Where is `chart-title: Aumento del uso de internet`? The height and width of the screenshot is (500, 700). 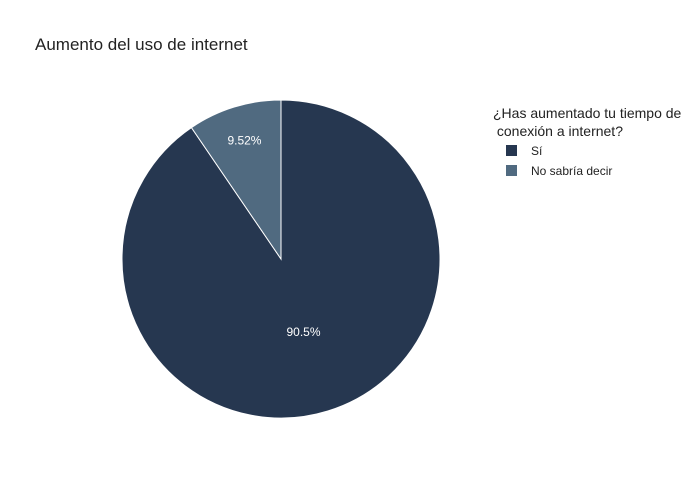 chart-title: Aumento del uso de internet is located at coordinates (141, 44).